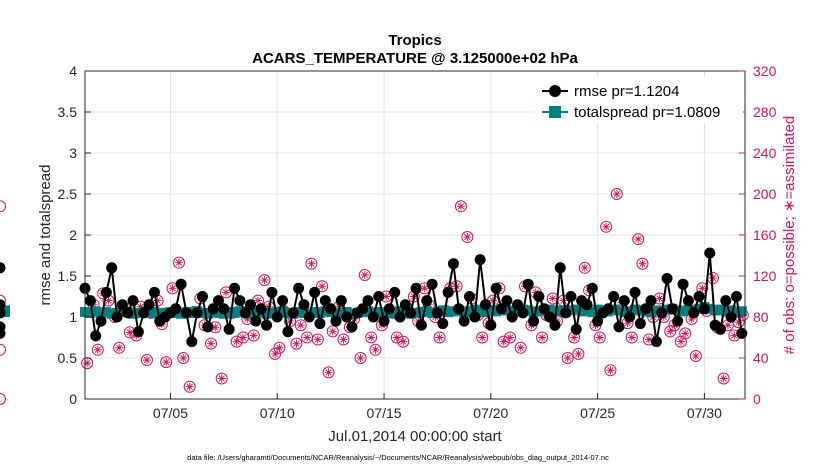 This screenshot has width=830, height=470. Describe the element at coordinates (277, 413) in the screenshot. I see `x-tick-label: 07/10` at that location.